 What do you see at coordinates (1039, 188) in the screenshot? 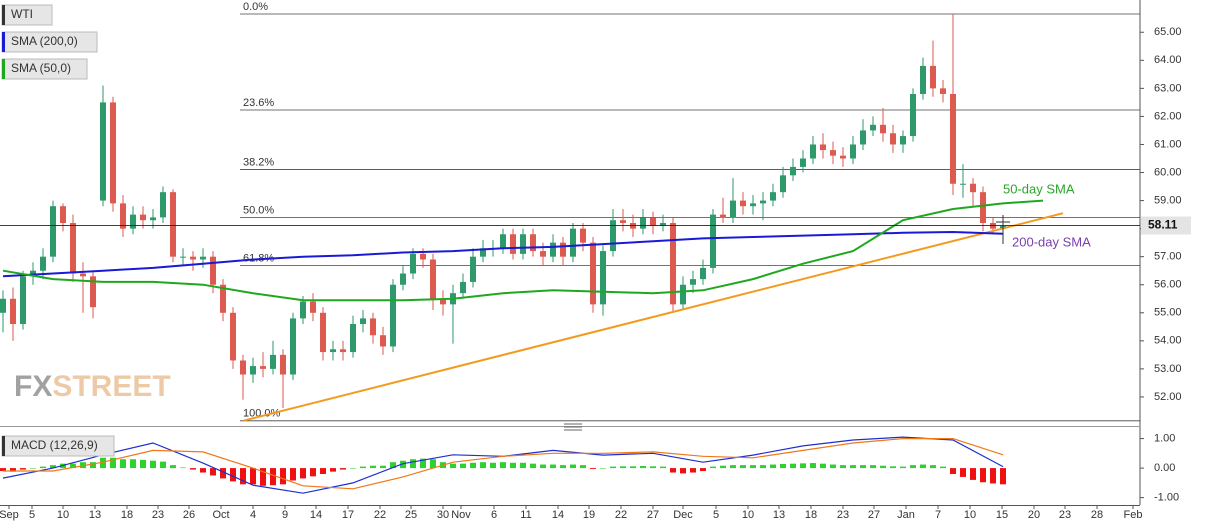
I see `annotation: 50-day SMA` at bounding box center [1039, 188].